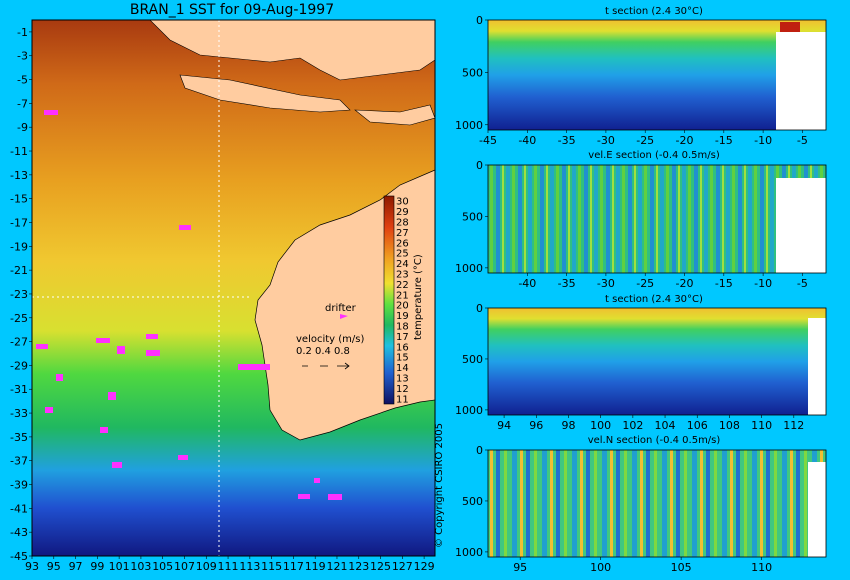 This screenshot has height=580, width=850. What do you see at coordinates (323, 351) in the screenshot?
I see `velocity-legend-value: 0.4` at bounding box center [323, 351].